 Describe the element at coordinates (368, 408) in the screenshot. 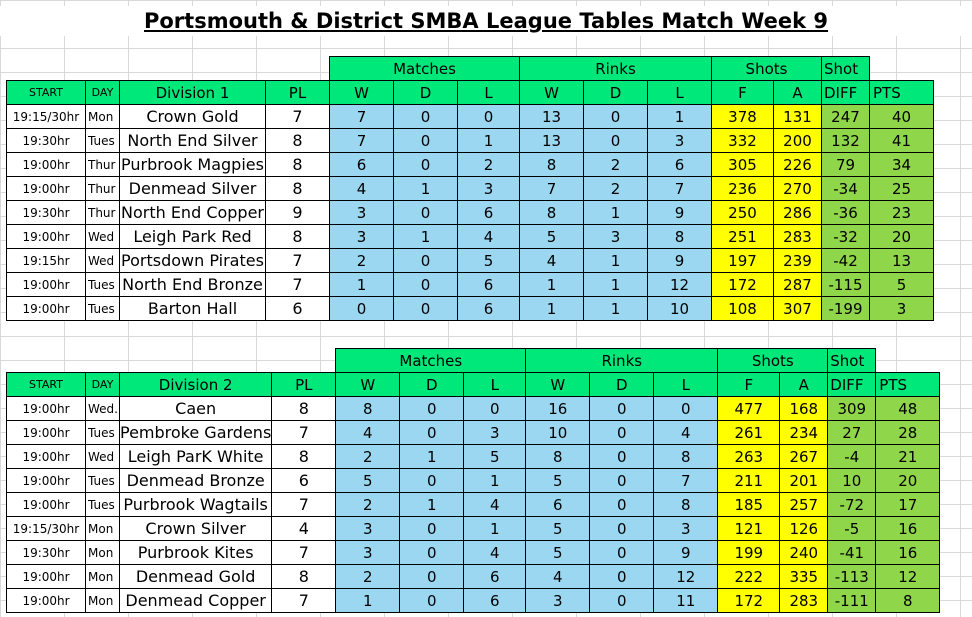

I see `matches-won-cell: 8` at that location.